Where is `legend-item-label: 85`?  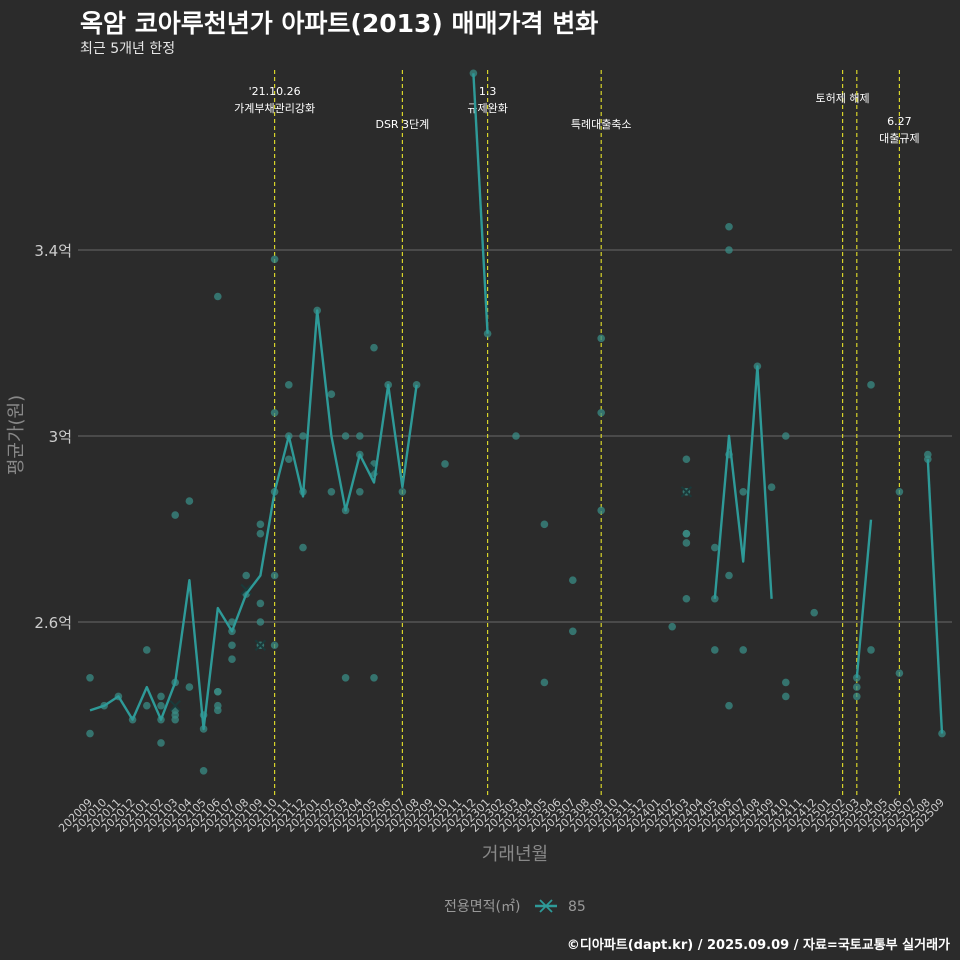 legend-item-label: 85 is located at coordinates (577, 907).